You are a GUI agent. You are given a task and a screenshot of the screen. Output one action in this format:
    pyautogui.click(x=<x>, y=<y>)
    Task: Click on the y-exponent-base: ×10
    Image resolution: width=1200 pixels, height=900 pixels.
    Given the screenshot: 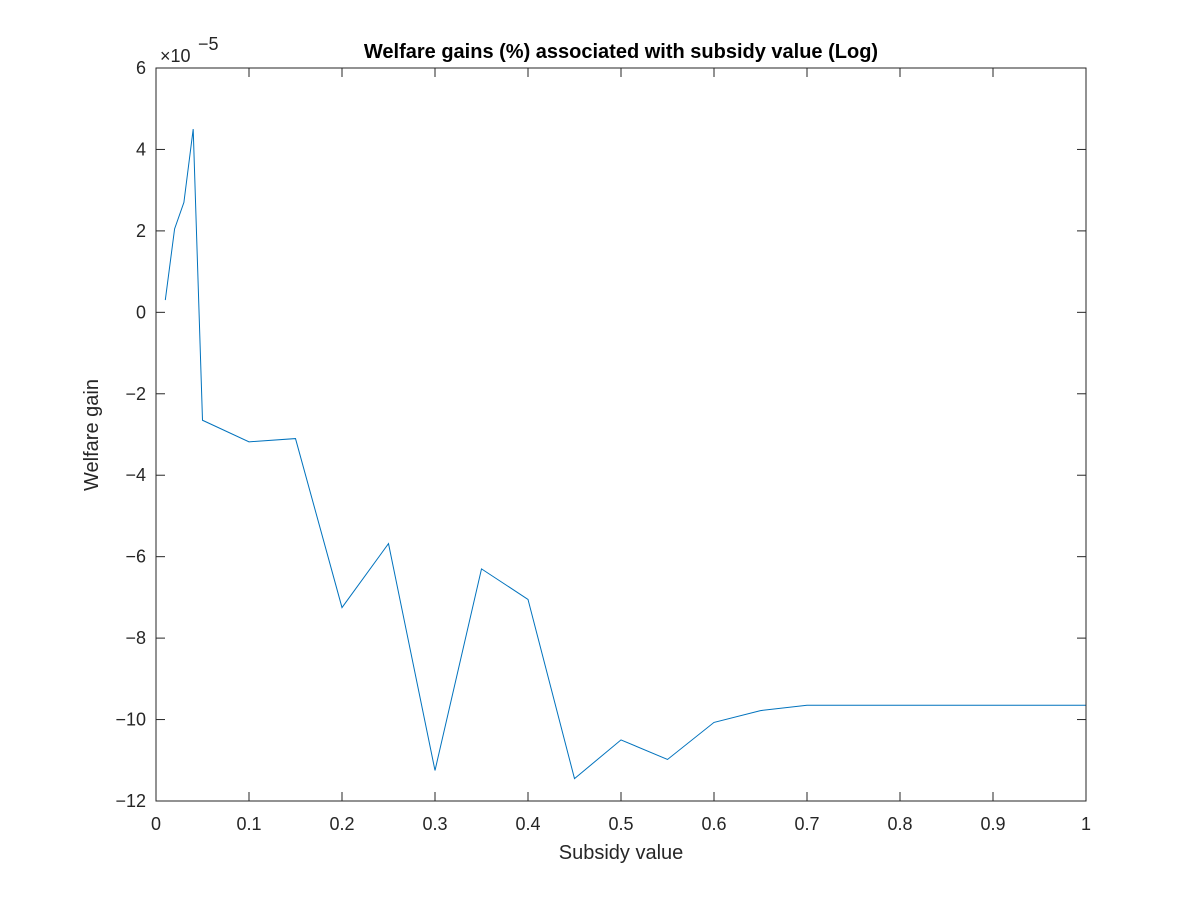 What is the action you would take?
    pyautogui.click(x=175, y=56)
    